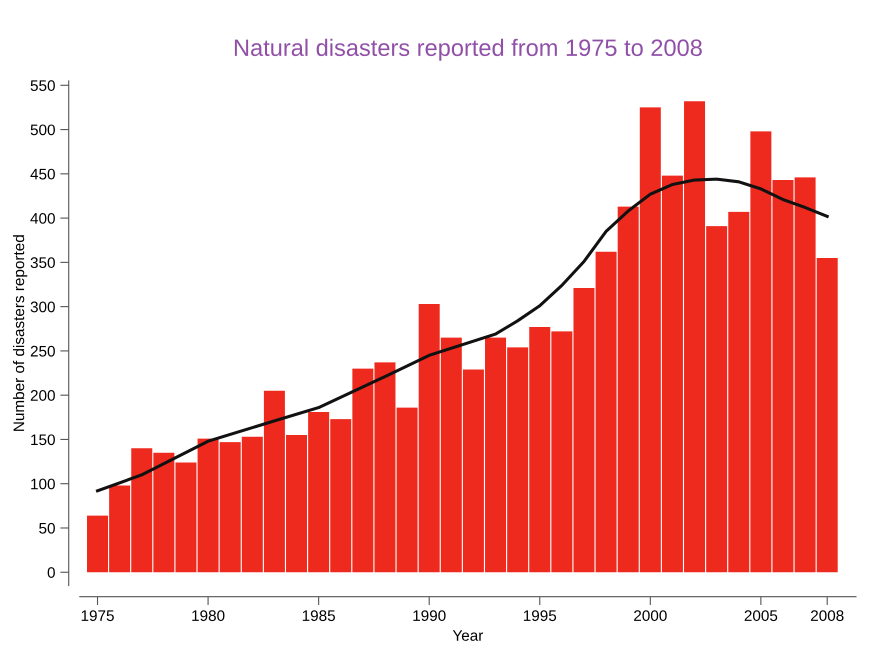 This screenshot has height=647, width=887. What do you see at coordinates (42, 395) in the screenshot?
I see `y-tick-label: 200` at bounding box center [42, 395].